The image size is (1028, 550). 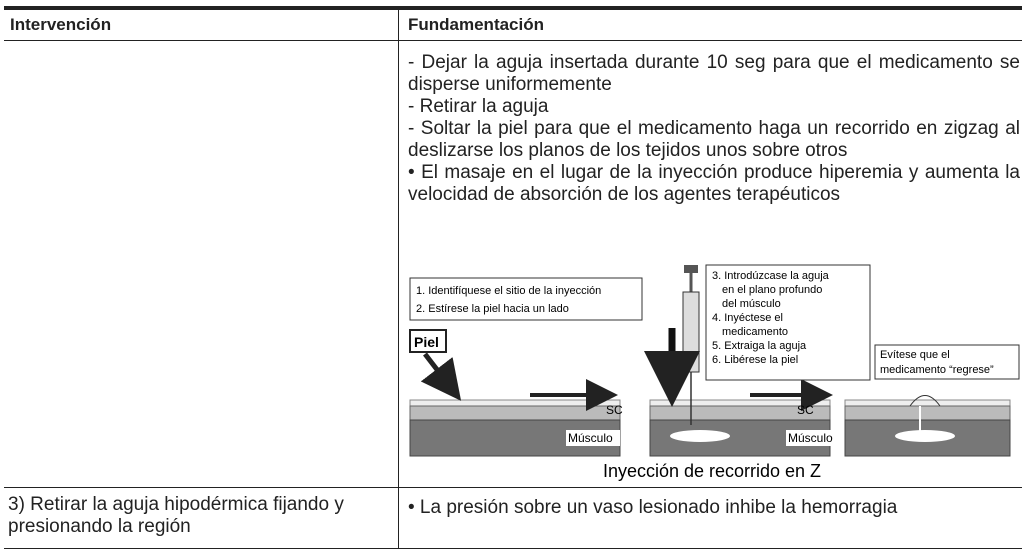 I want to click on step-text: del músculo, so click(x=751, y=304).